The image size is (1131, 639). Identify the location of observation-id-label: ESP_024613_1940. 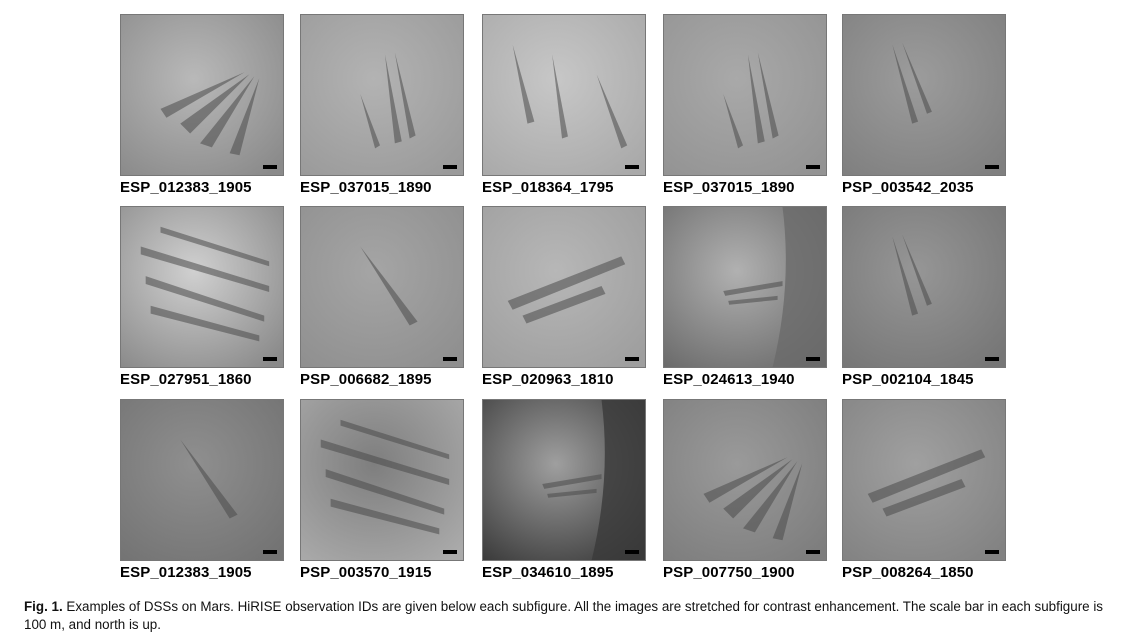
(729, 379).